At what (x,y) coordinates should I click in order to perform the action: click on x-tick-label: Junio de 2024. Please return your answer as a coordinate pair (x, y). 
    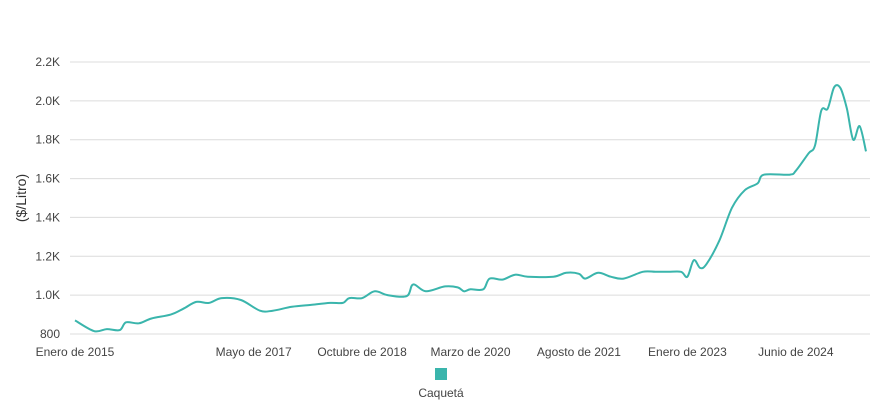
    Looking at the image, I should click on (796, 352).